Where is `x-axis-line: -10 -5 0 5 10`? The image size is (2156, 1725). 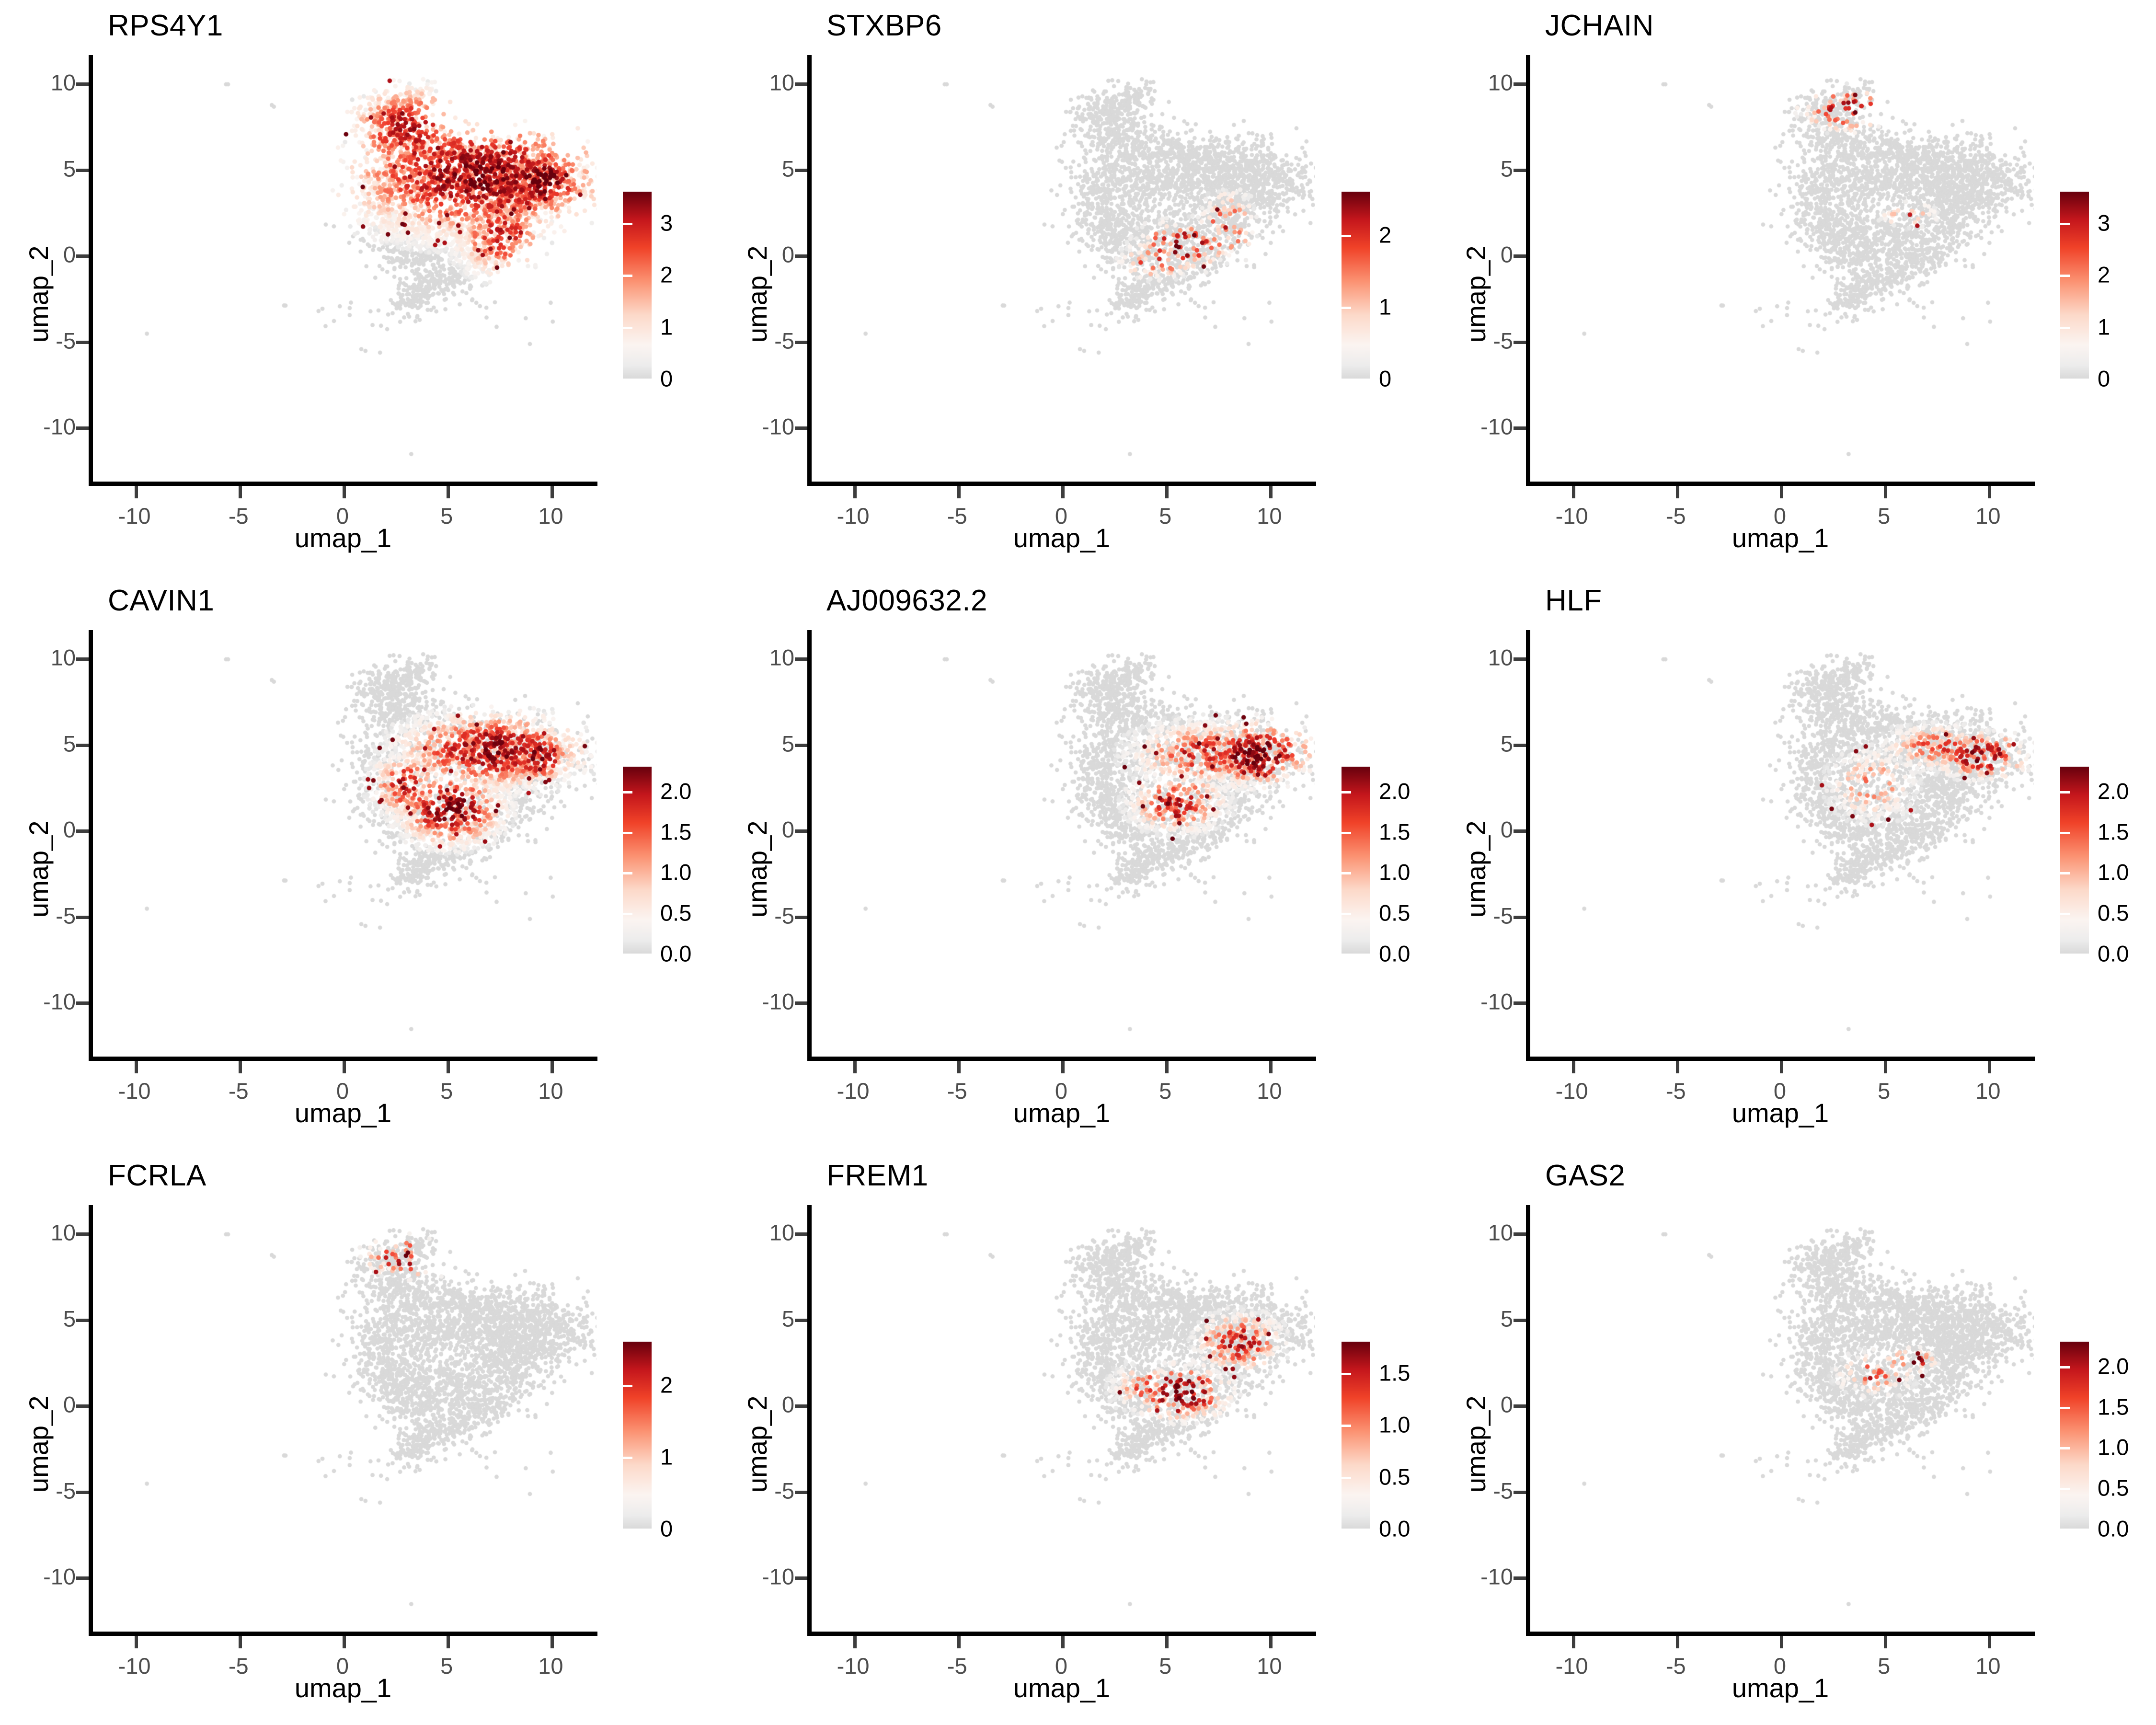 x-axis-line: -10 -5 0 5 10 is located at coordinates (1061, 506).